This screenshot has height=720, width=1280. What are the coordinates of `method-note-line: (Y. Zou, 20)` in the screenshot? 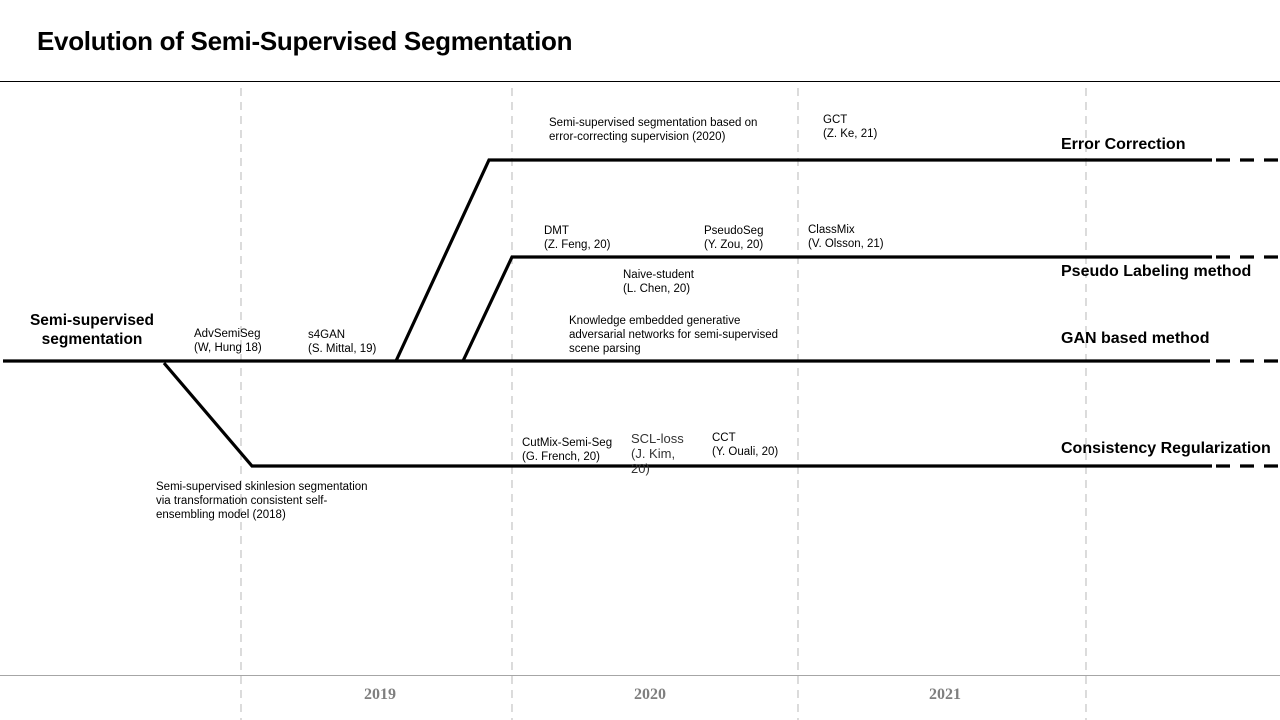 It's located at (734, 245).